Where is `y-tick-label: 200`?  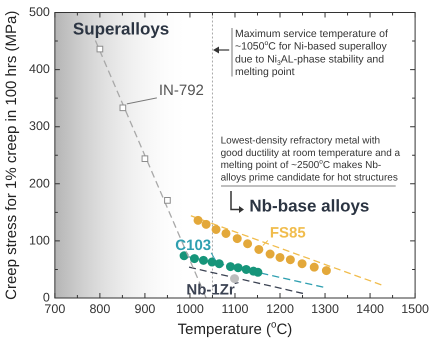 y-tick-label: 200 is located at coordinates (39, 183).